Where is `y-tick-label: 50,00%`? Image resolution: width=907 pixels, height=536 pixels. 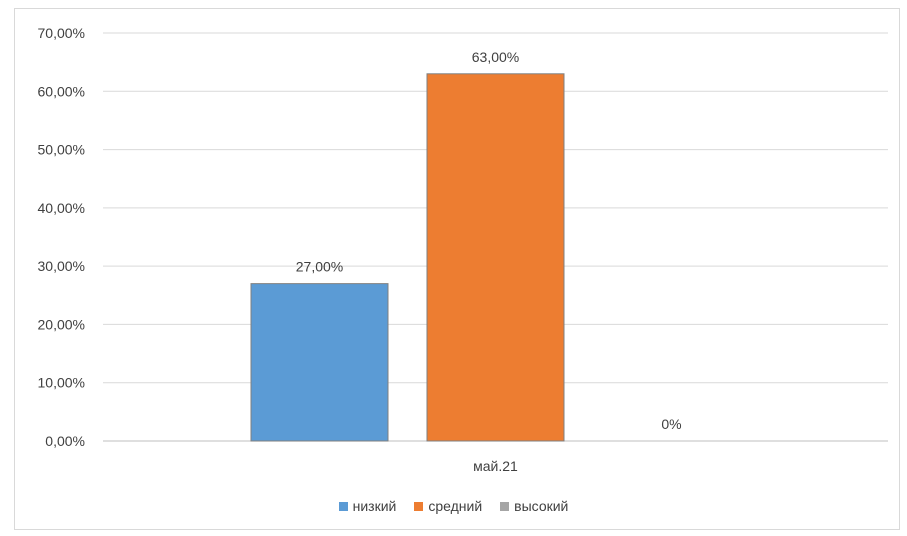
y-tick-label: 50,00% is located at coordinates (61, 150).